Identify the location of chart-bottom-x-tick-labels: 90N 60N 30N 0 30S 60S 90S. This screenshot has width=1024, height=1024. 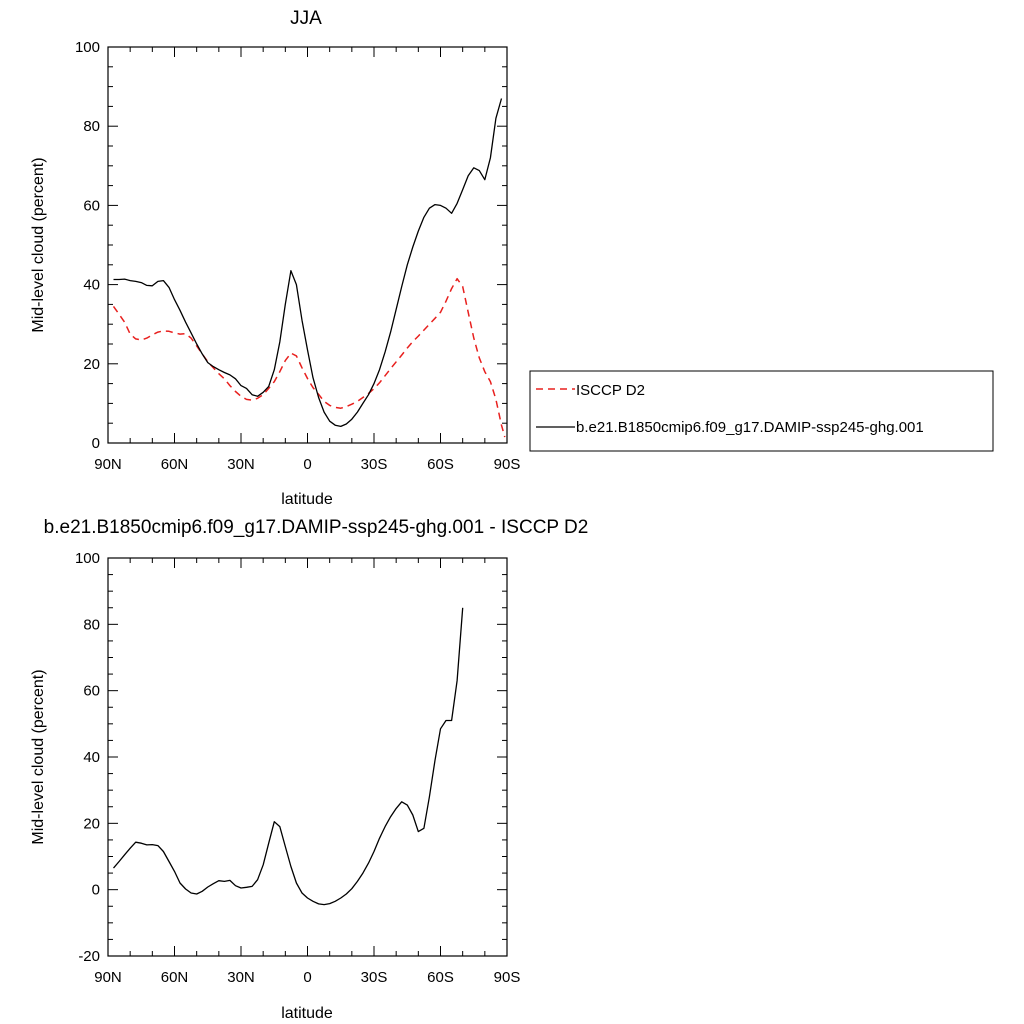
(307, 977).